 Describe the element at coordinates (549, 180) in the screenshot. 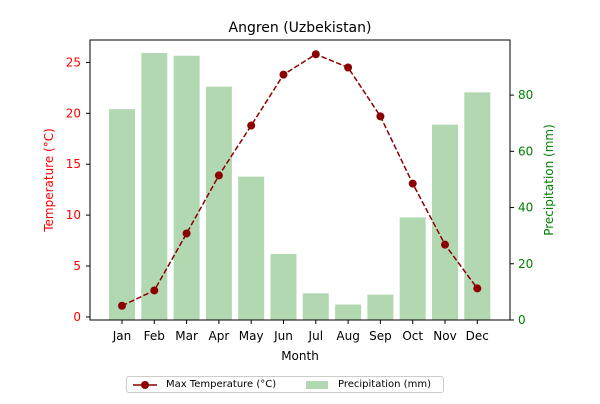

I see `y-axis-right-label: Precipitation (mm)` at that location.